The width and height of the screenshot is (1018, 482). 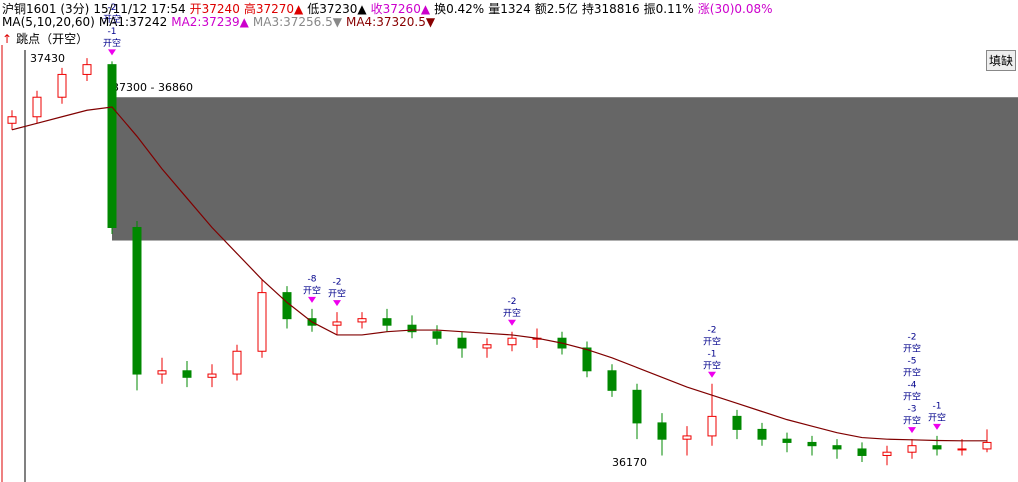 What do you see at coordinates (312, 279) in the screenshot?
I see `signal-label: -8` at bounding box center [312, 279].